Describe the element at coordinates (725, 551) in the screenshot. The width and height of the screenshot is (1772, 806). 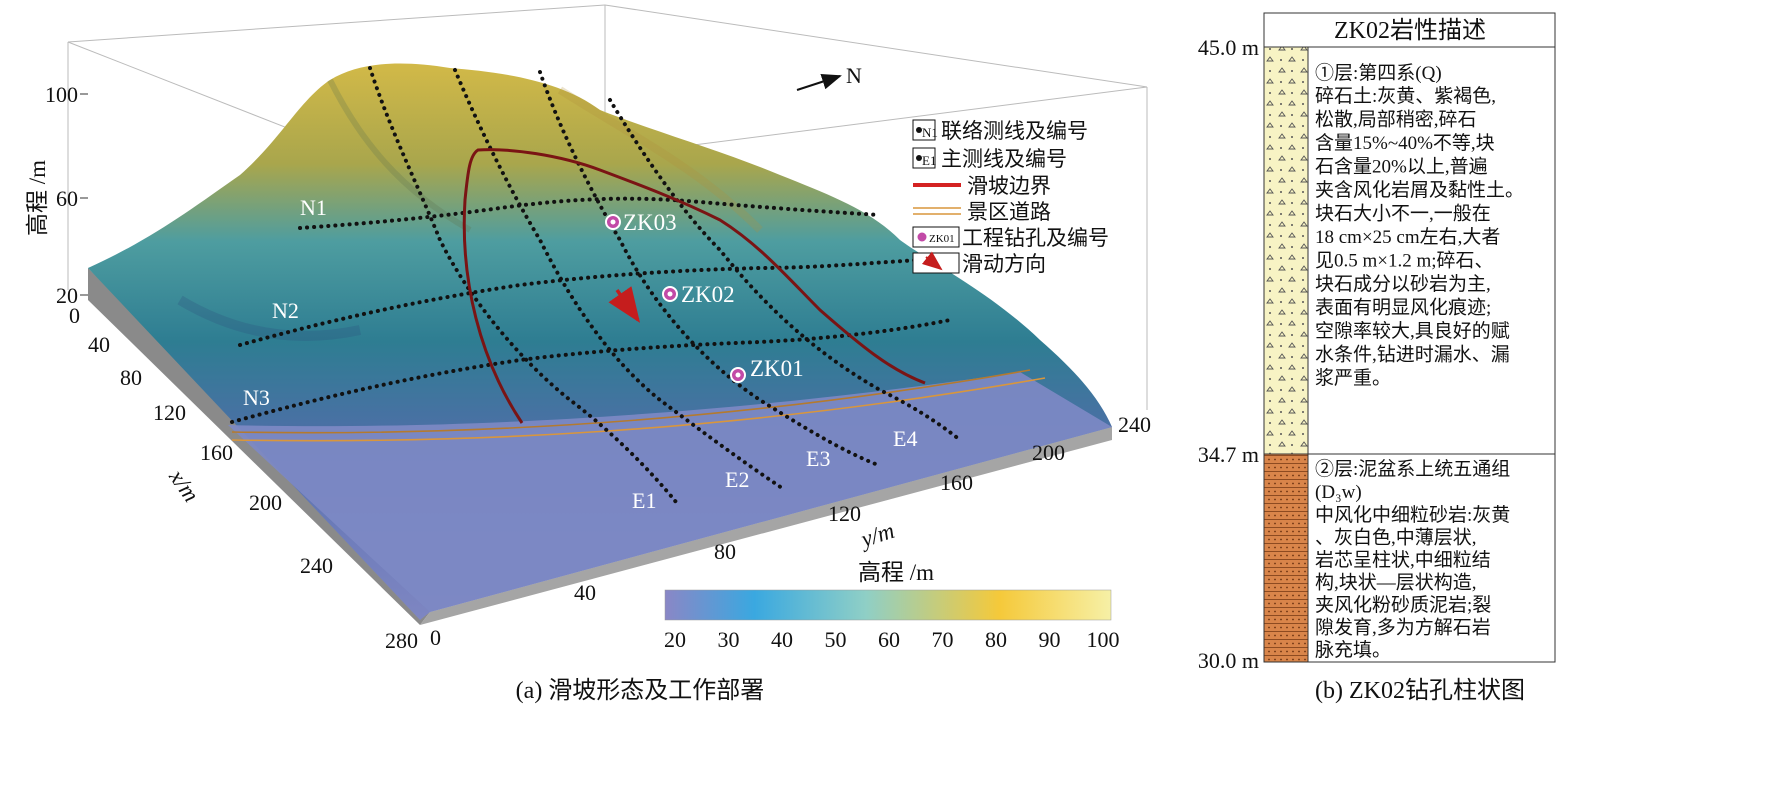
I see `y-tick: 80` at that location.